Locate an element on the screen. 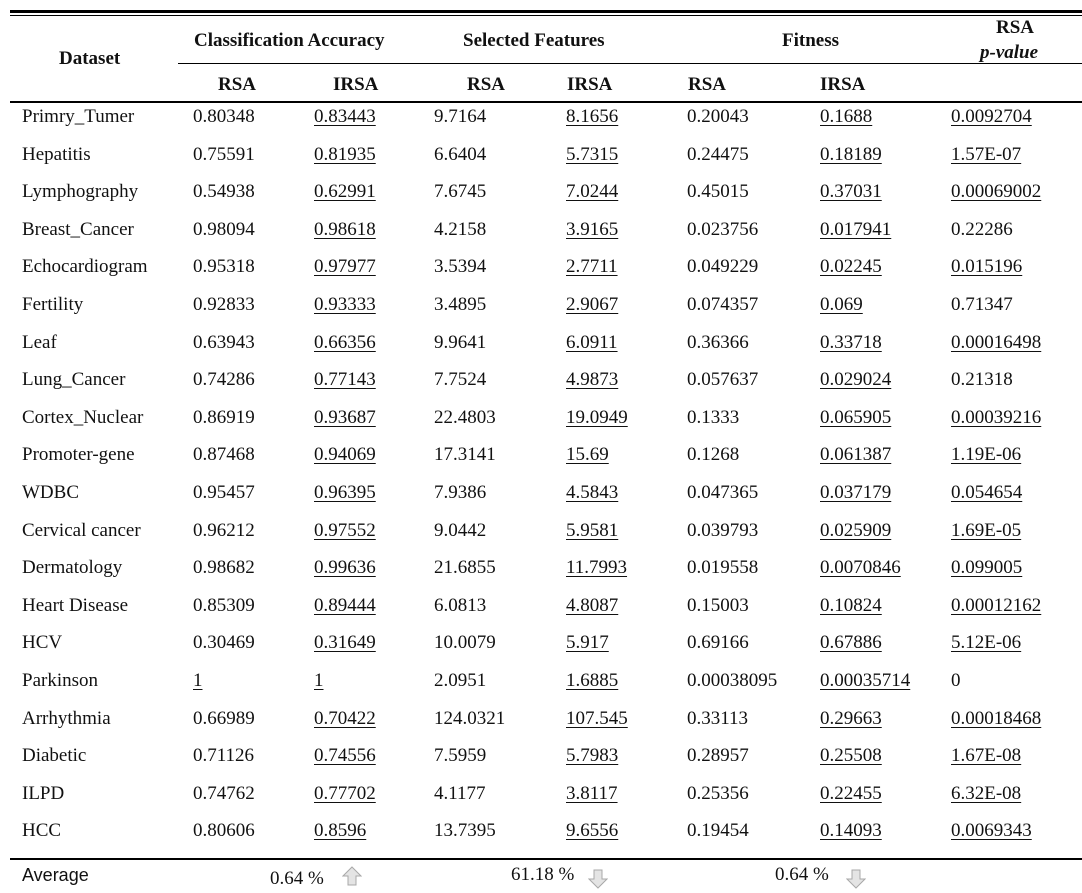 The height and width of the screenshot is (893, 1082). cell-fit-rsa: 0.45015 is located at coordinates (718, 191).